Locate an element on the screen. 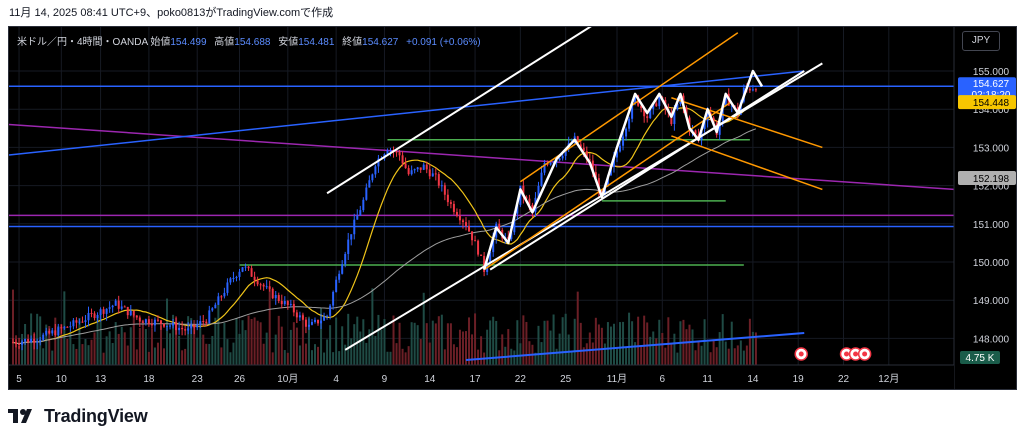 This screenshot has width=1024, height=441. open-label: 始値 is located at coordinates (160, 42).